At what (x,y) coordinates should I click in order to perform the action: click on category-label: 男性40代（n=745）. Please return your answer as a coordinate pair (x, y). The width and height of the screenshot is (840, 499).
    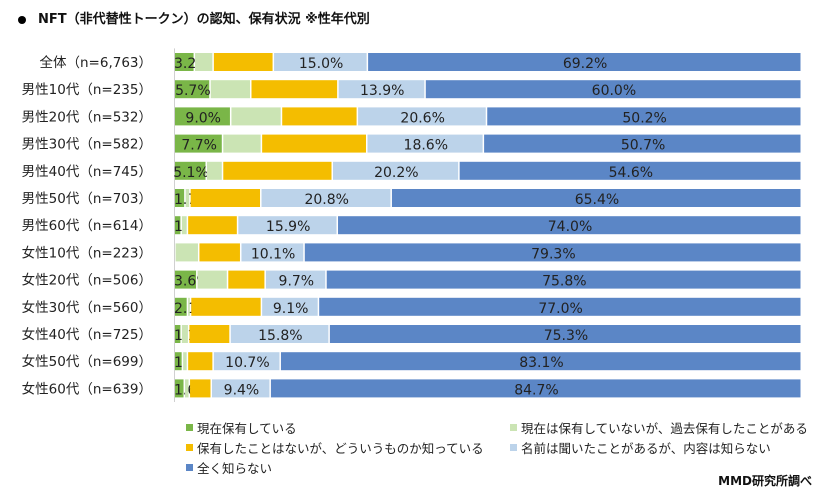
    Looking at the image, I should click on (87, 172).